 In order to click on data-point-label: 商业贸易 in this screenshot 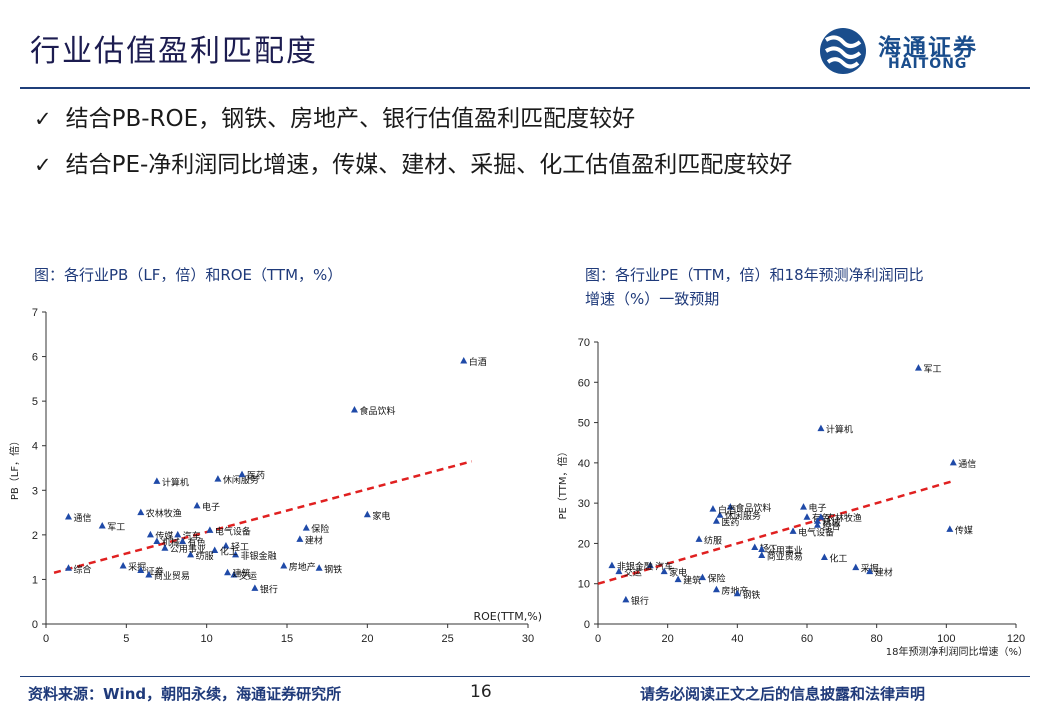, I will do `click(172, 576)`.